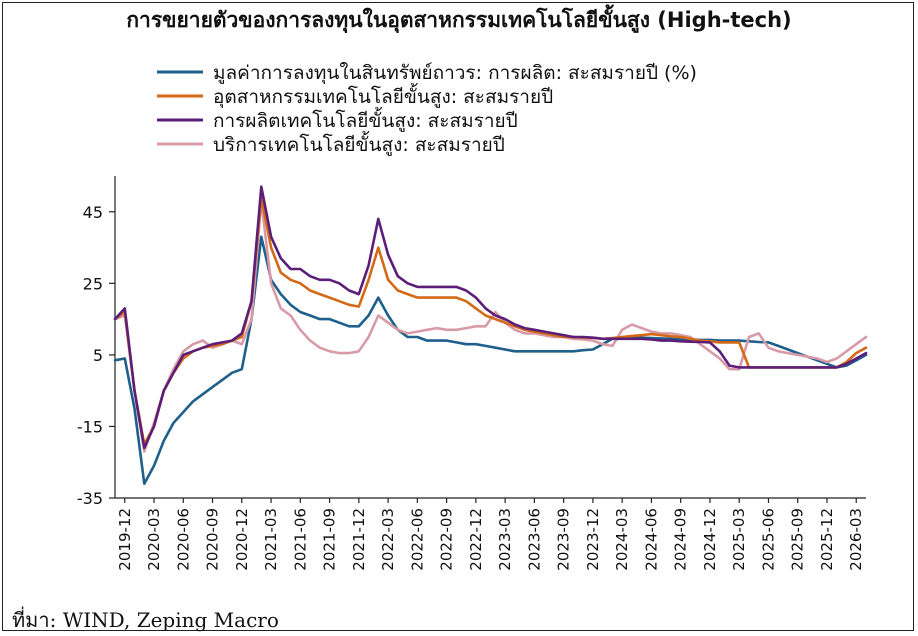  I want to click on x-tick-label: 2025-09, so click(798, 539).